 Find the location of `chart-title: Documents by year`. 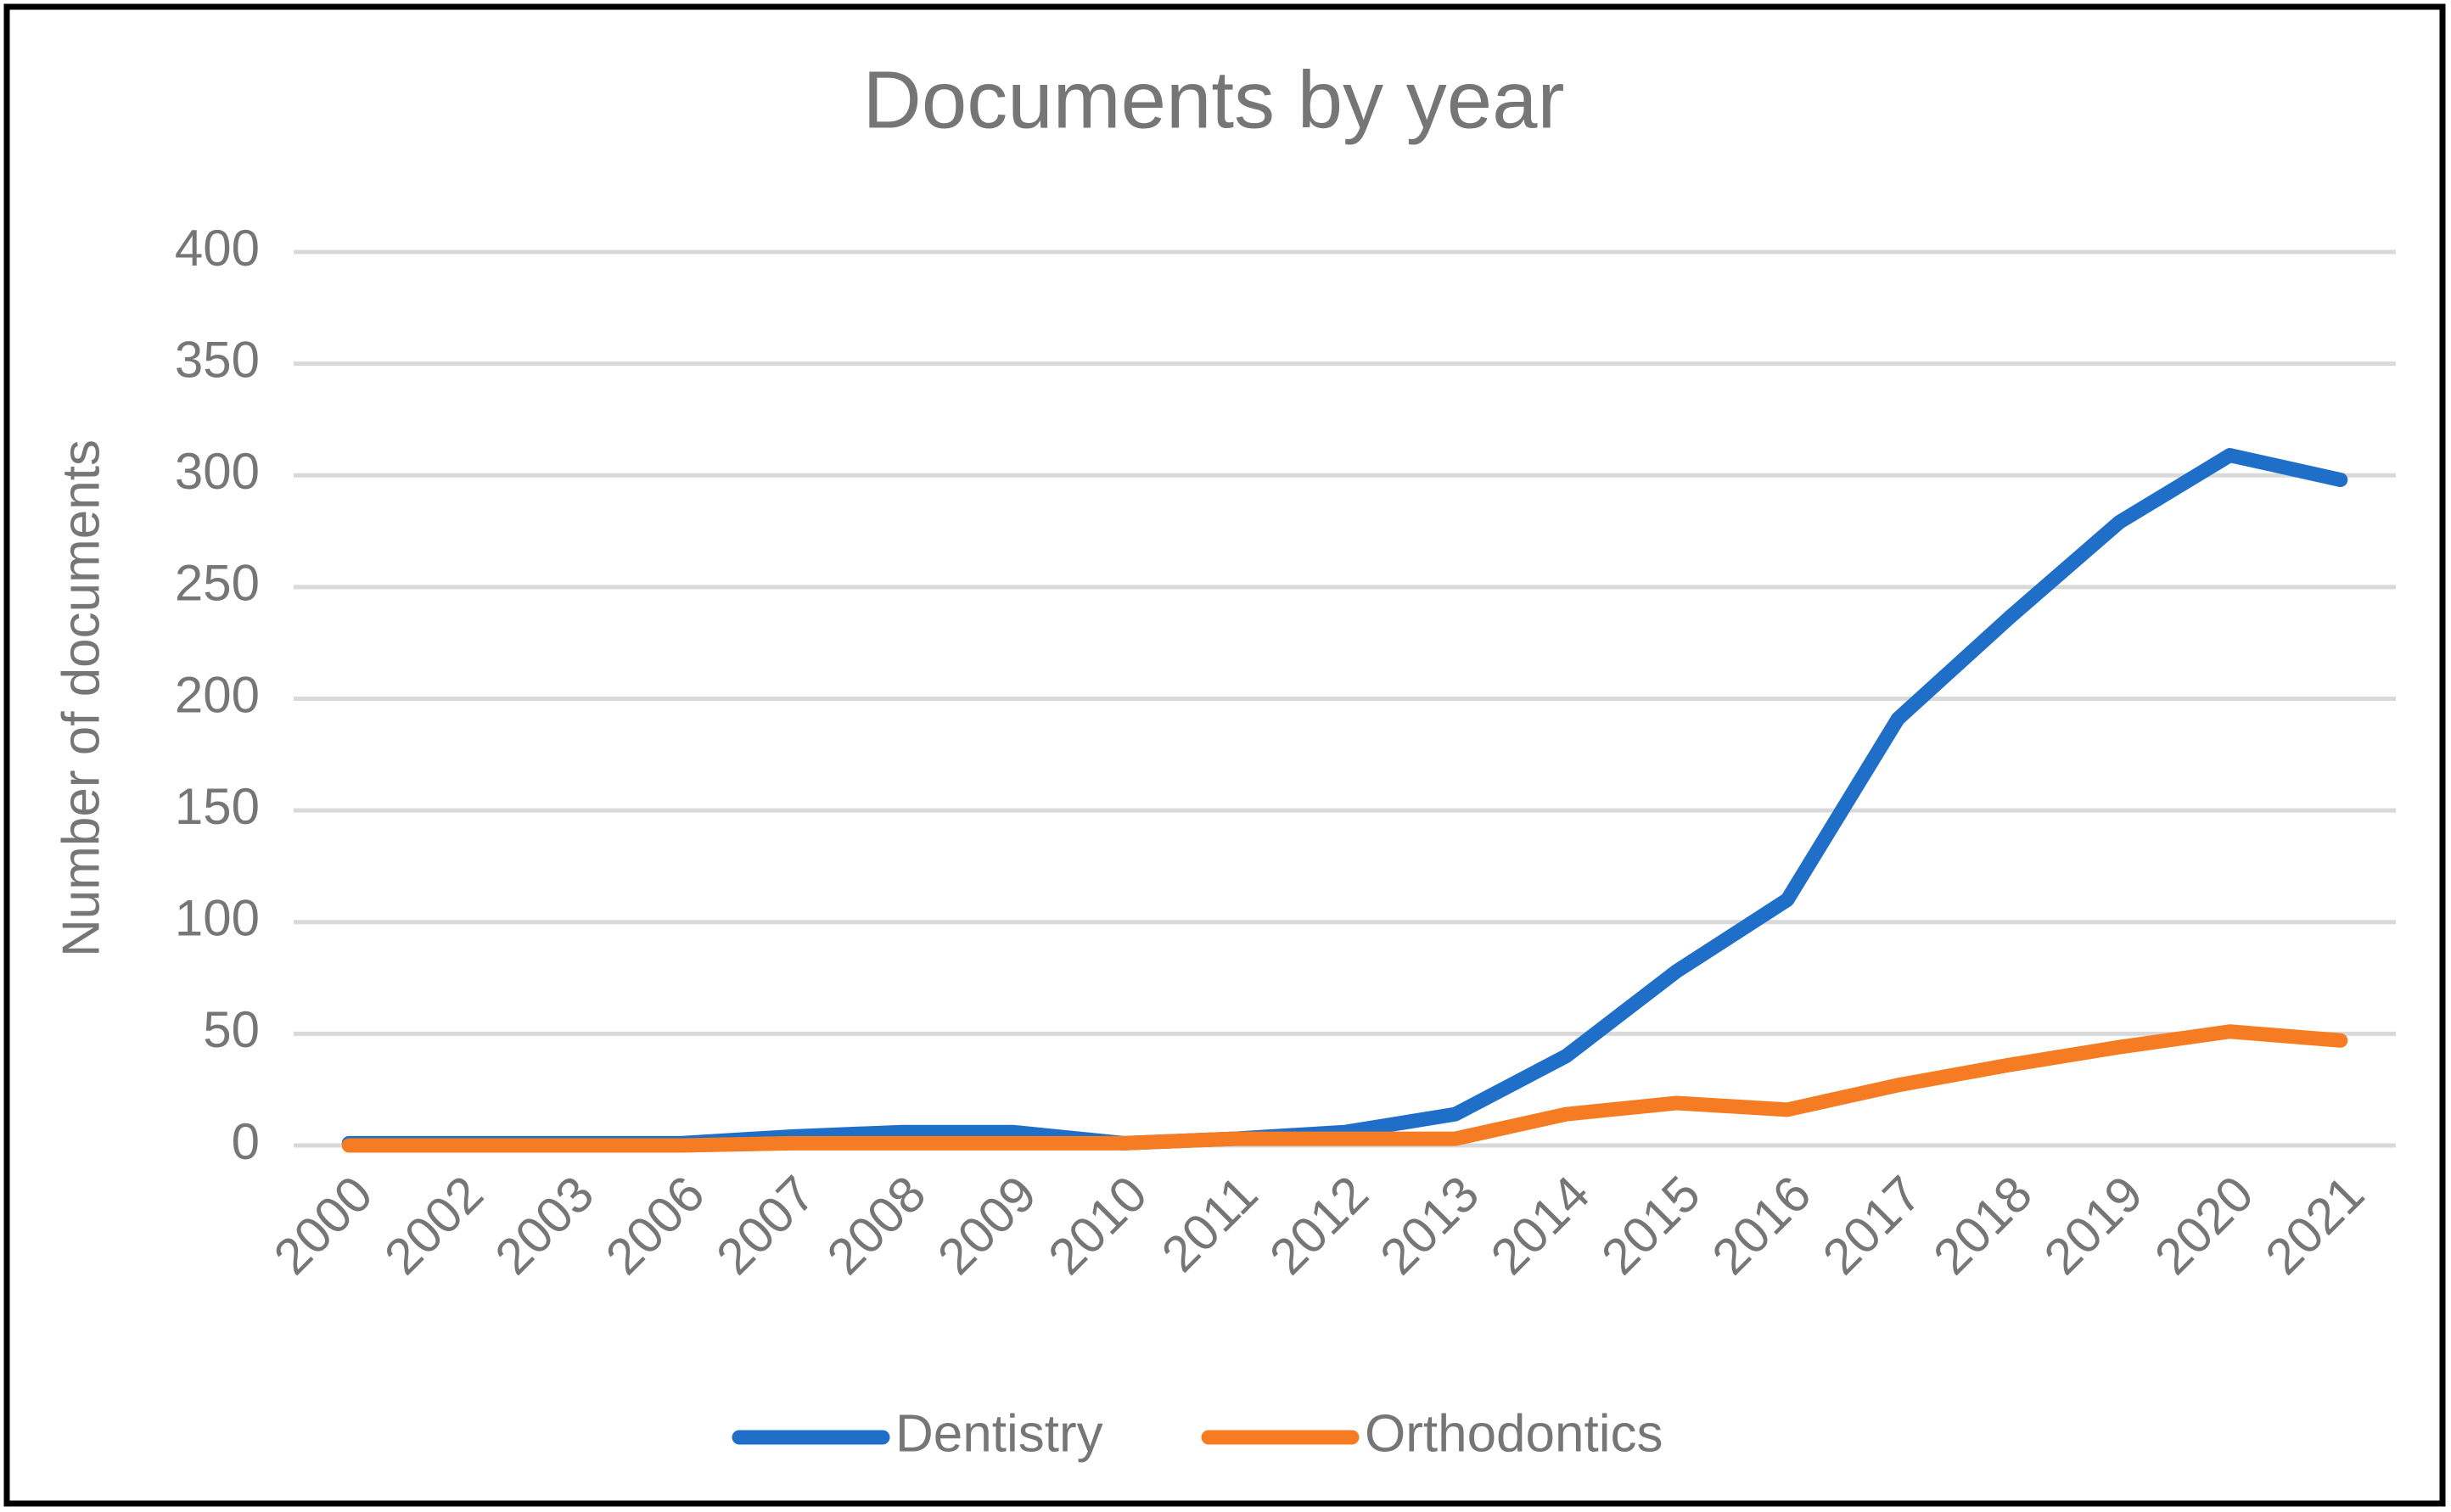

chart-title: Documents by year is located at coordinates (1213, 100).